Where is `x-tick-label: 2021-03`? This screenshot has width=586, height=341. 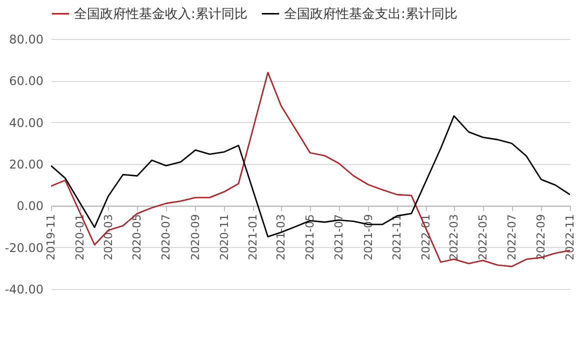 x-tick-label: 2021-03 is located at coordinates (281, 237).